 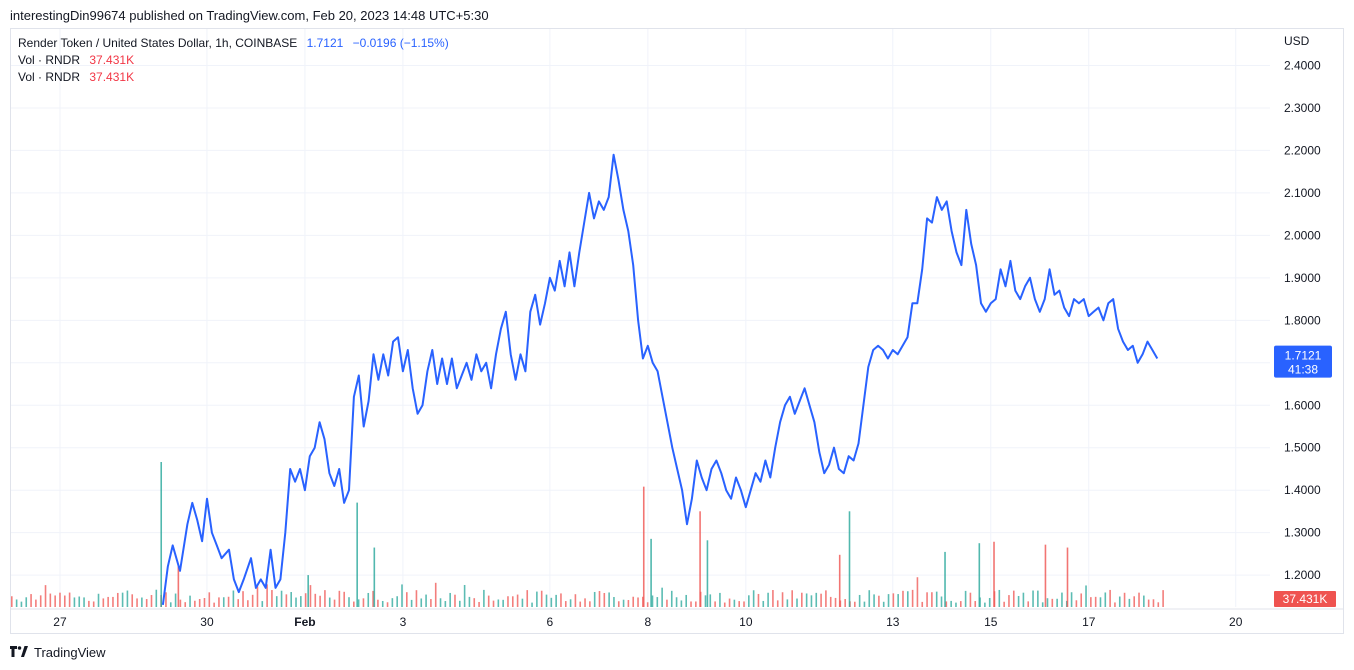 I want to click on y-tick-label: 1.5000, so click(x=1302, y=448).